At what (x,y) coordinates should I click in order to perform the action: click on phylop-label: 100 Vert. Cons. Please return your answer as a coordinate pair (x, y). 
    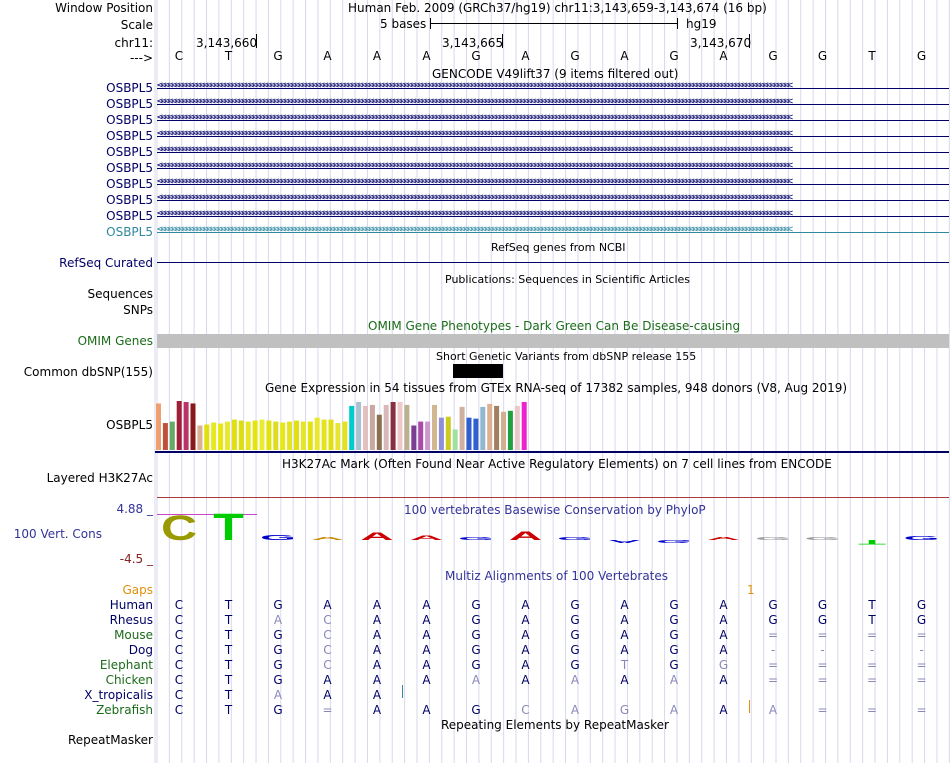
    Looking at the image, I should click on (57, 534).